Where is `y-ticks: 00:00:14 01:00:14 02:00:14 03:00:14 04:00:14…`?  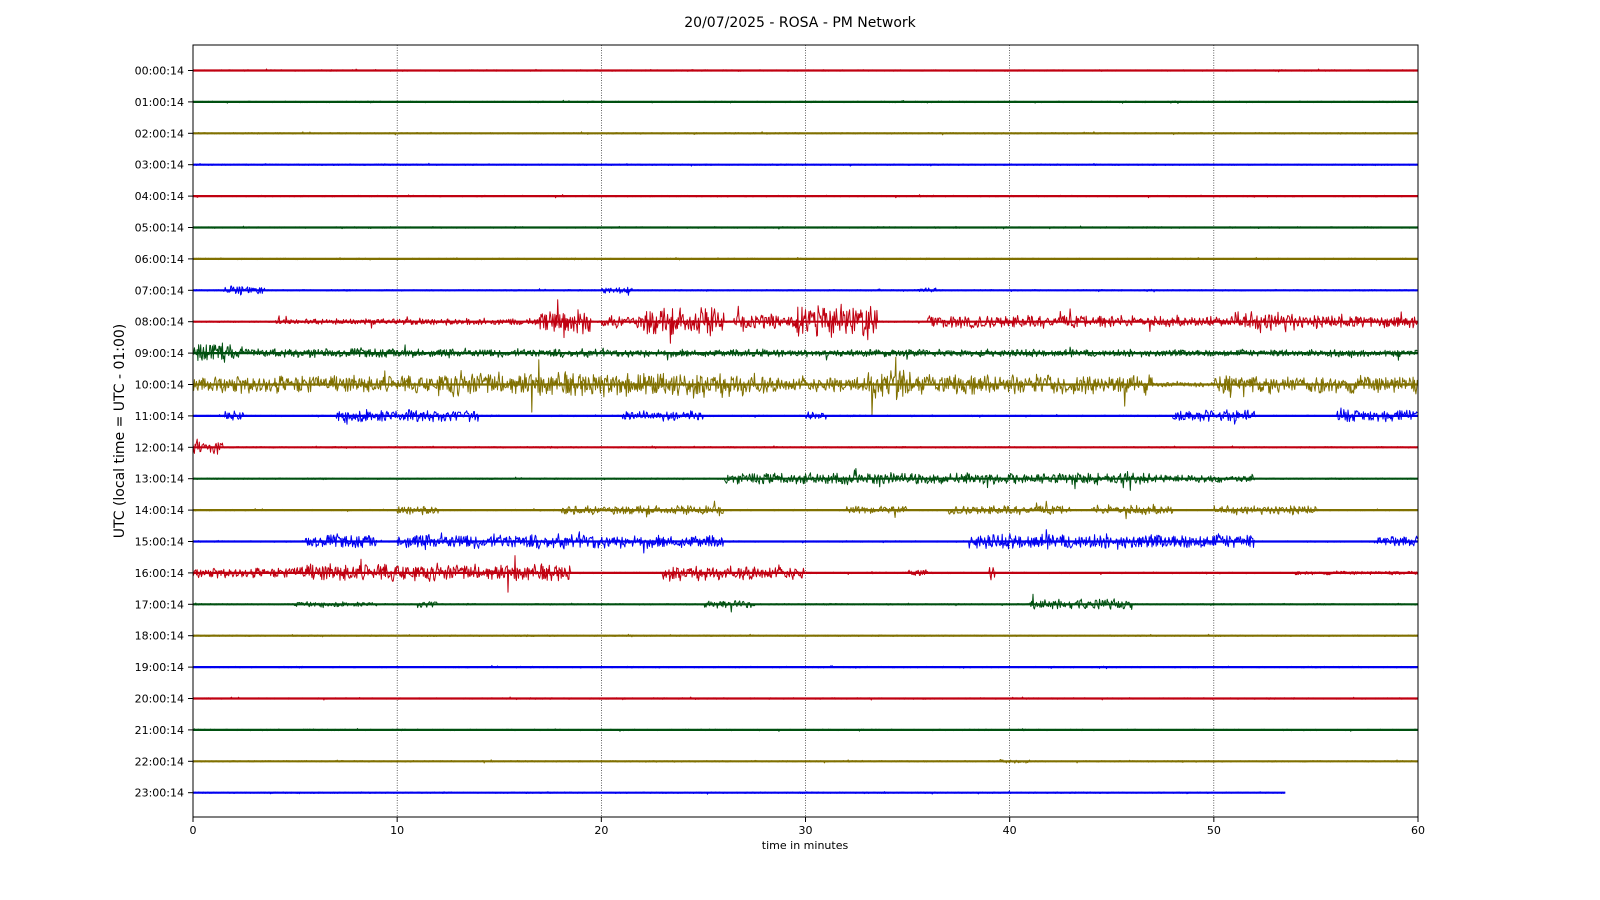 y-ticks: 00:00:14 01:00:14 02:00:14 03:00:14 04:00:14… is located at coordinates (164, 432).